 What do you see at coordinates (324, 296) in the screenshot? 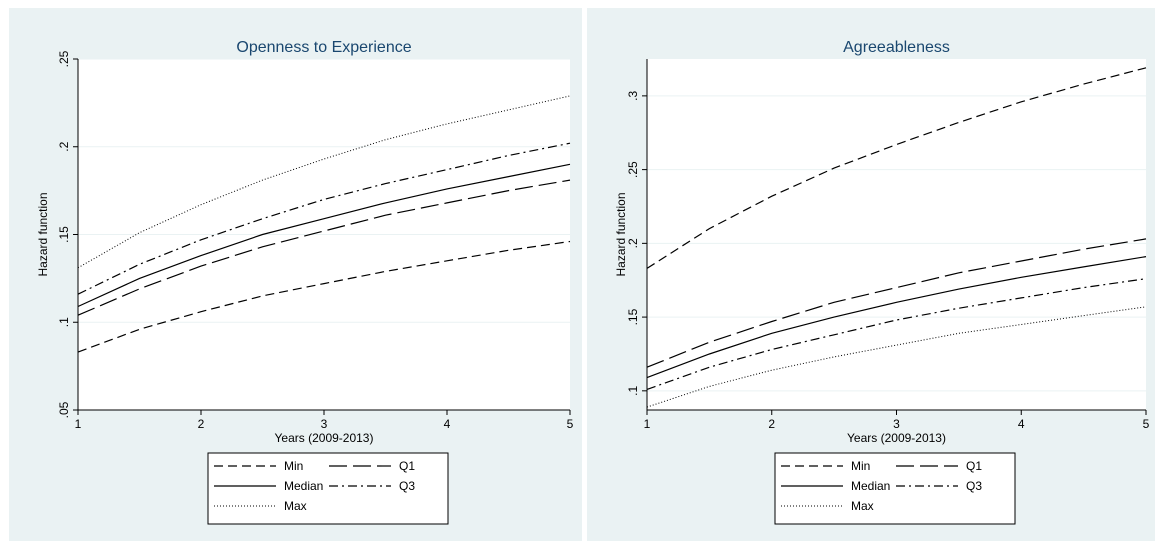
I see `series-line-min` at bounding box center [324, 296].